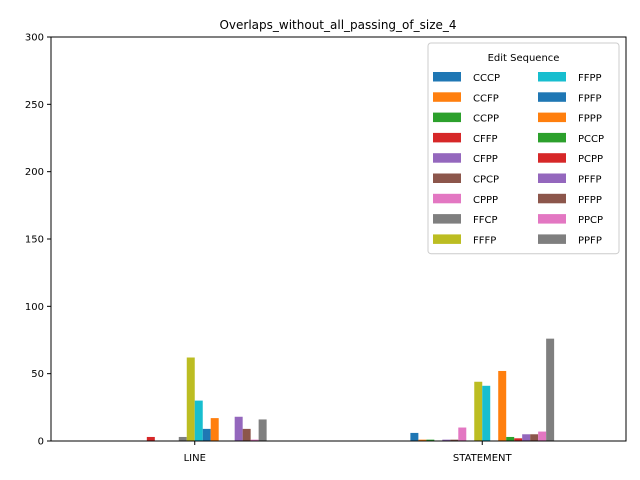 This screenshot has width=640, height=480. Describe the element at coordinates (485, 139) in the screenshot. I see `legend-label-cffp: CFFP` at that location.